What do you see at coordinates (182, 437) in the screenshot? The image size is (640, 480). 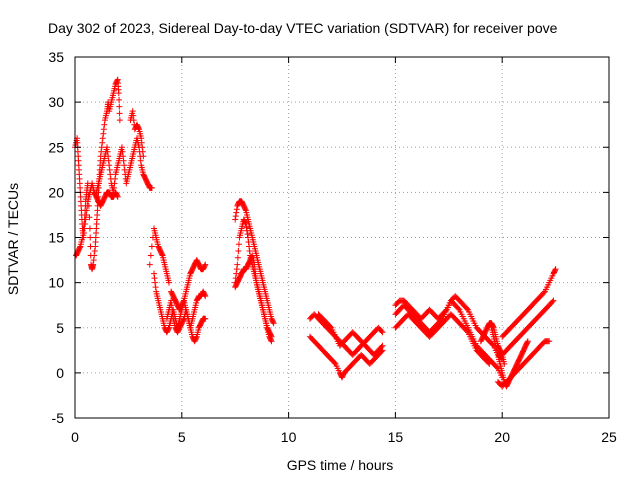 I see `x-tick-label: 5` at bounding box center [182, 437].